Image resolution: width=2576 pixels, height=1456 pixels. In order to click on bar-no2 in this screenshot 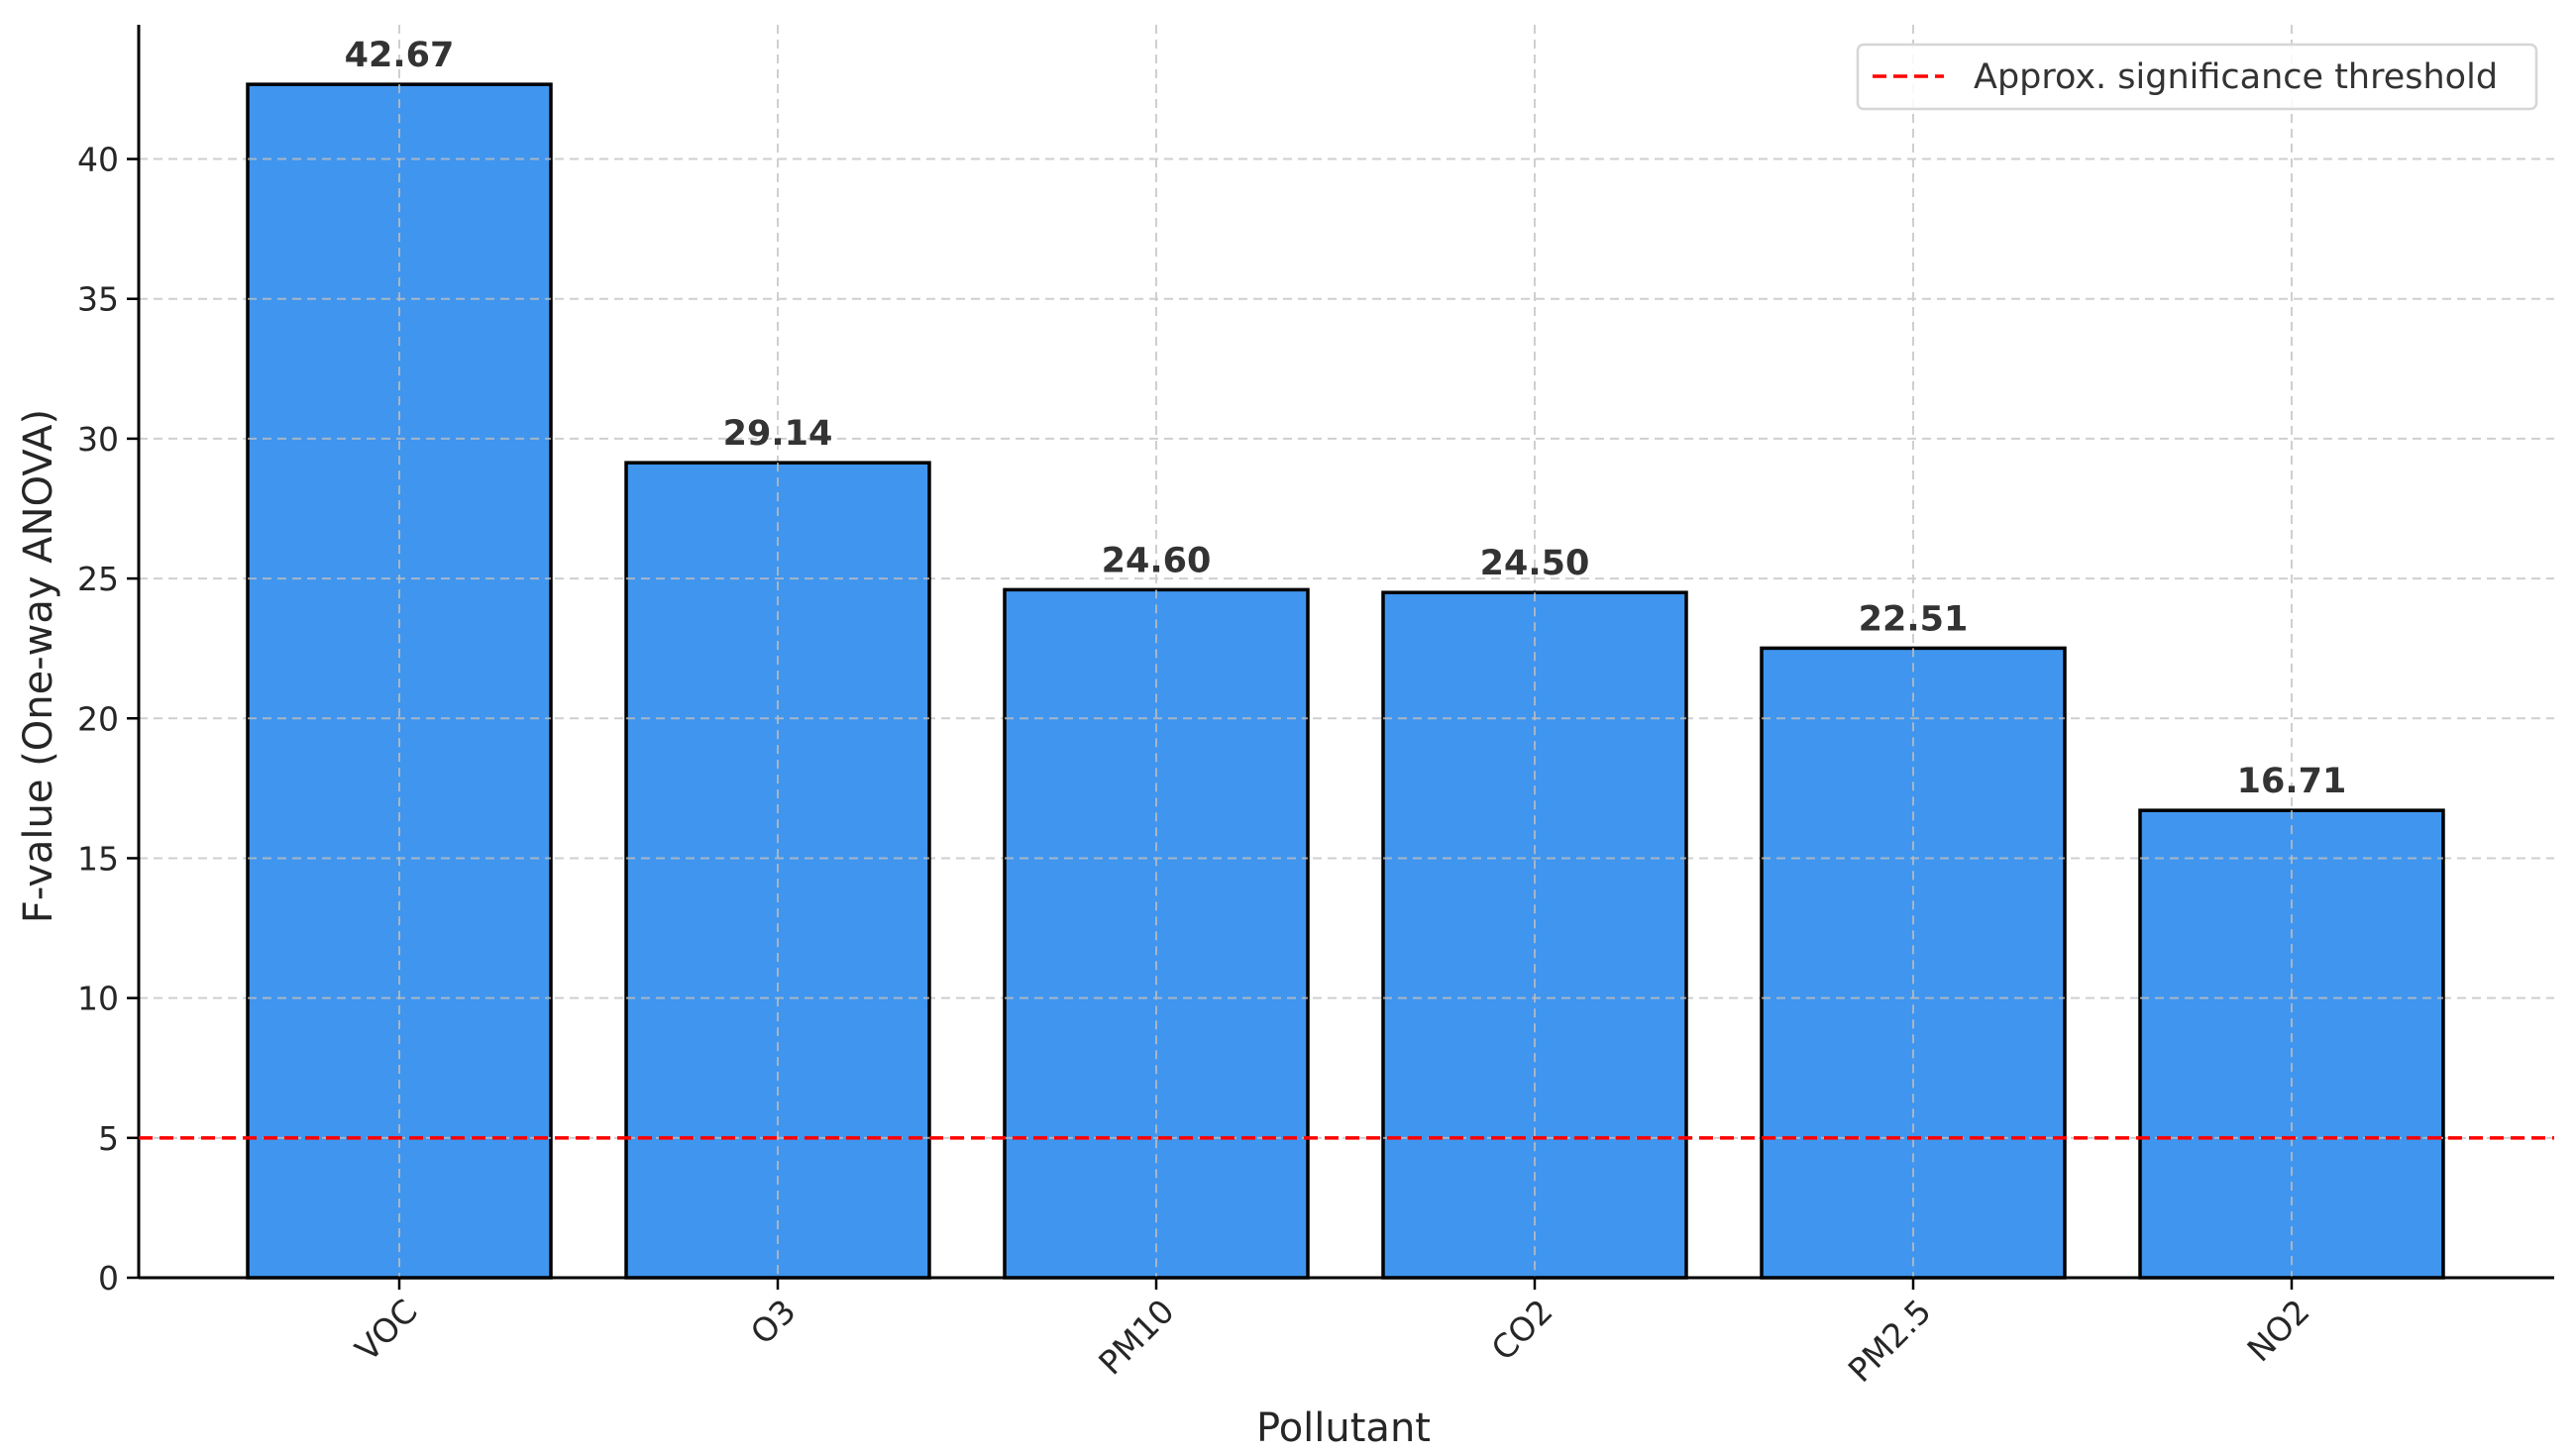, I will do `click(2291, 1044)`.